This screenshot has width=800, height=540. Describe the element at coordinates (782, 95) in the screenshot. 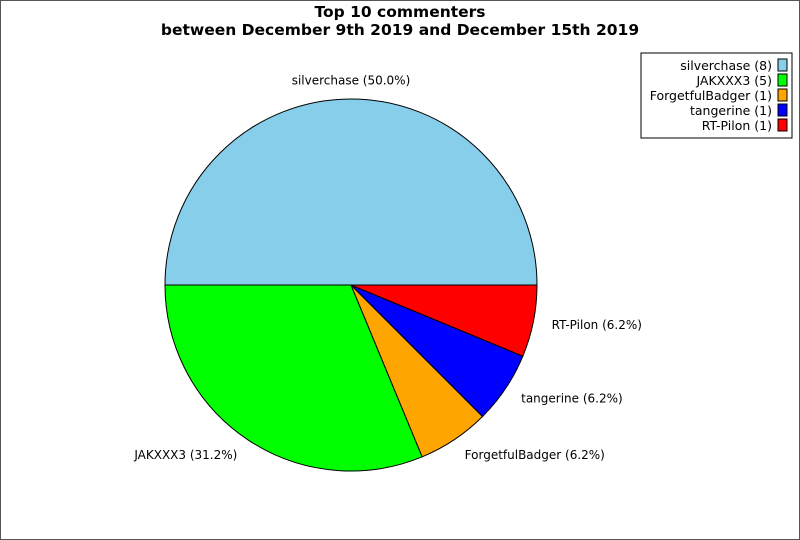

I see `legend-swatch-forgetfulbadger` at that location.